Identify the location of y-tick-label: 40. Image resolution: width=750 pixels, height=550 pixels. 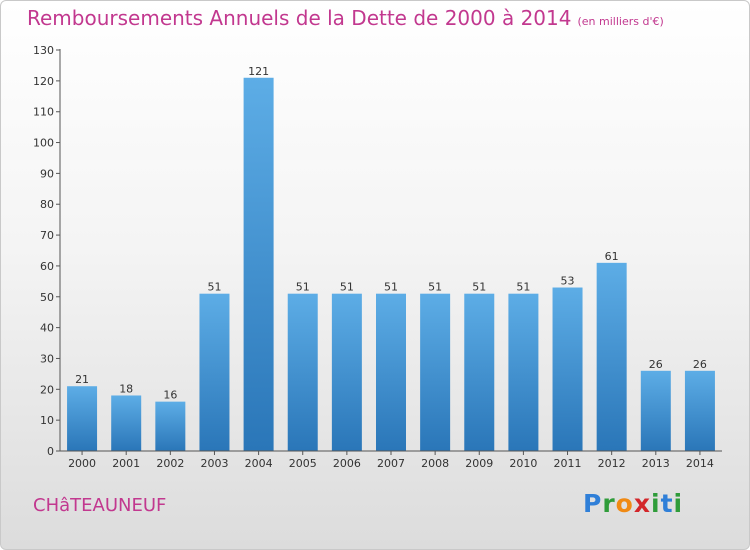
(47, 328).